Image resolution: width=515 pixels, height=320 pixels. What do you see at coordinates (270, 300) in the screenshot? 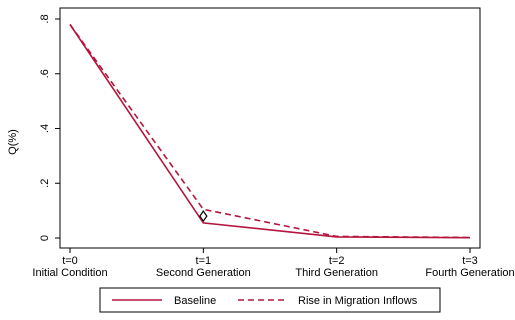
I see `legend: Baseline Rise in Migration Inflows` at bounding box center [270, 300].